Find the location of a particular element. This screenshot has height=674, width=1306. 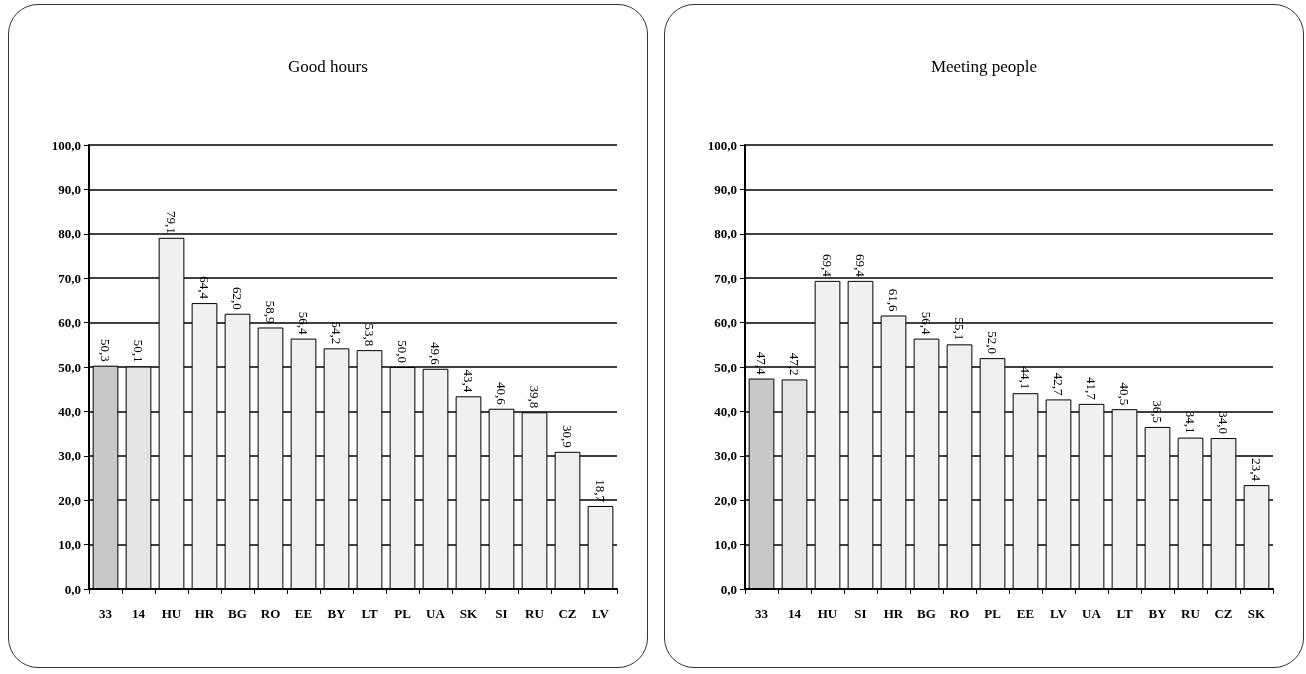

chart-title: Meeting people is located at coordinates (984, 66).